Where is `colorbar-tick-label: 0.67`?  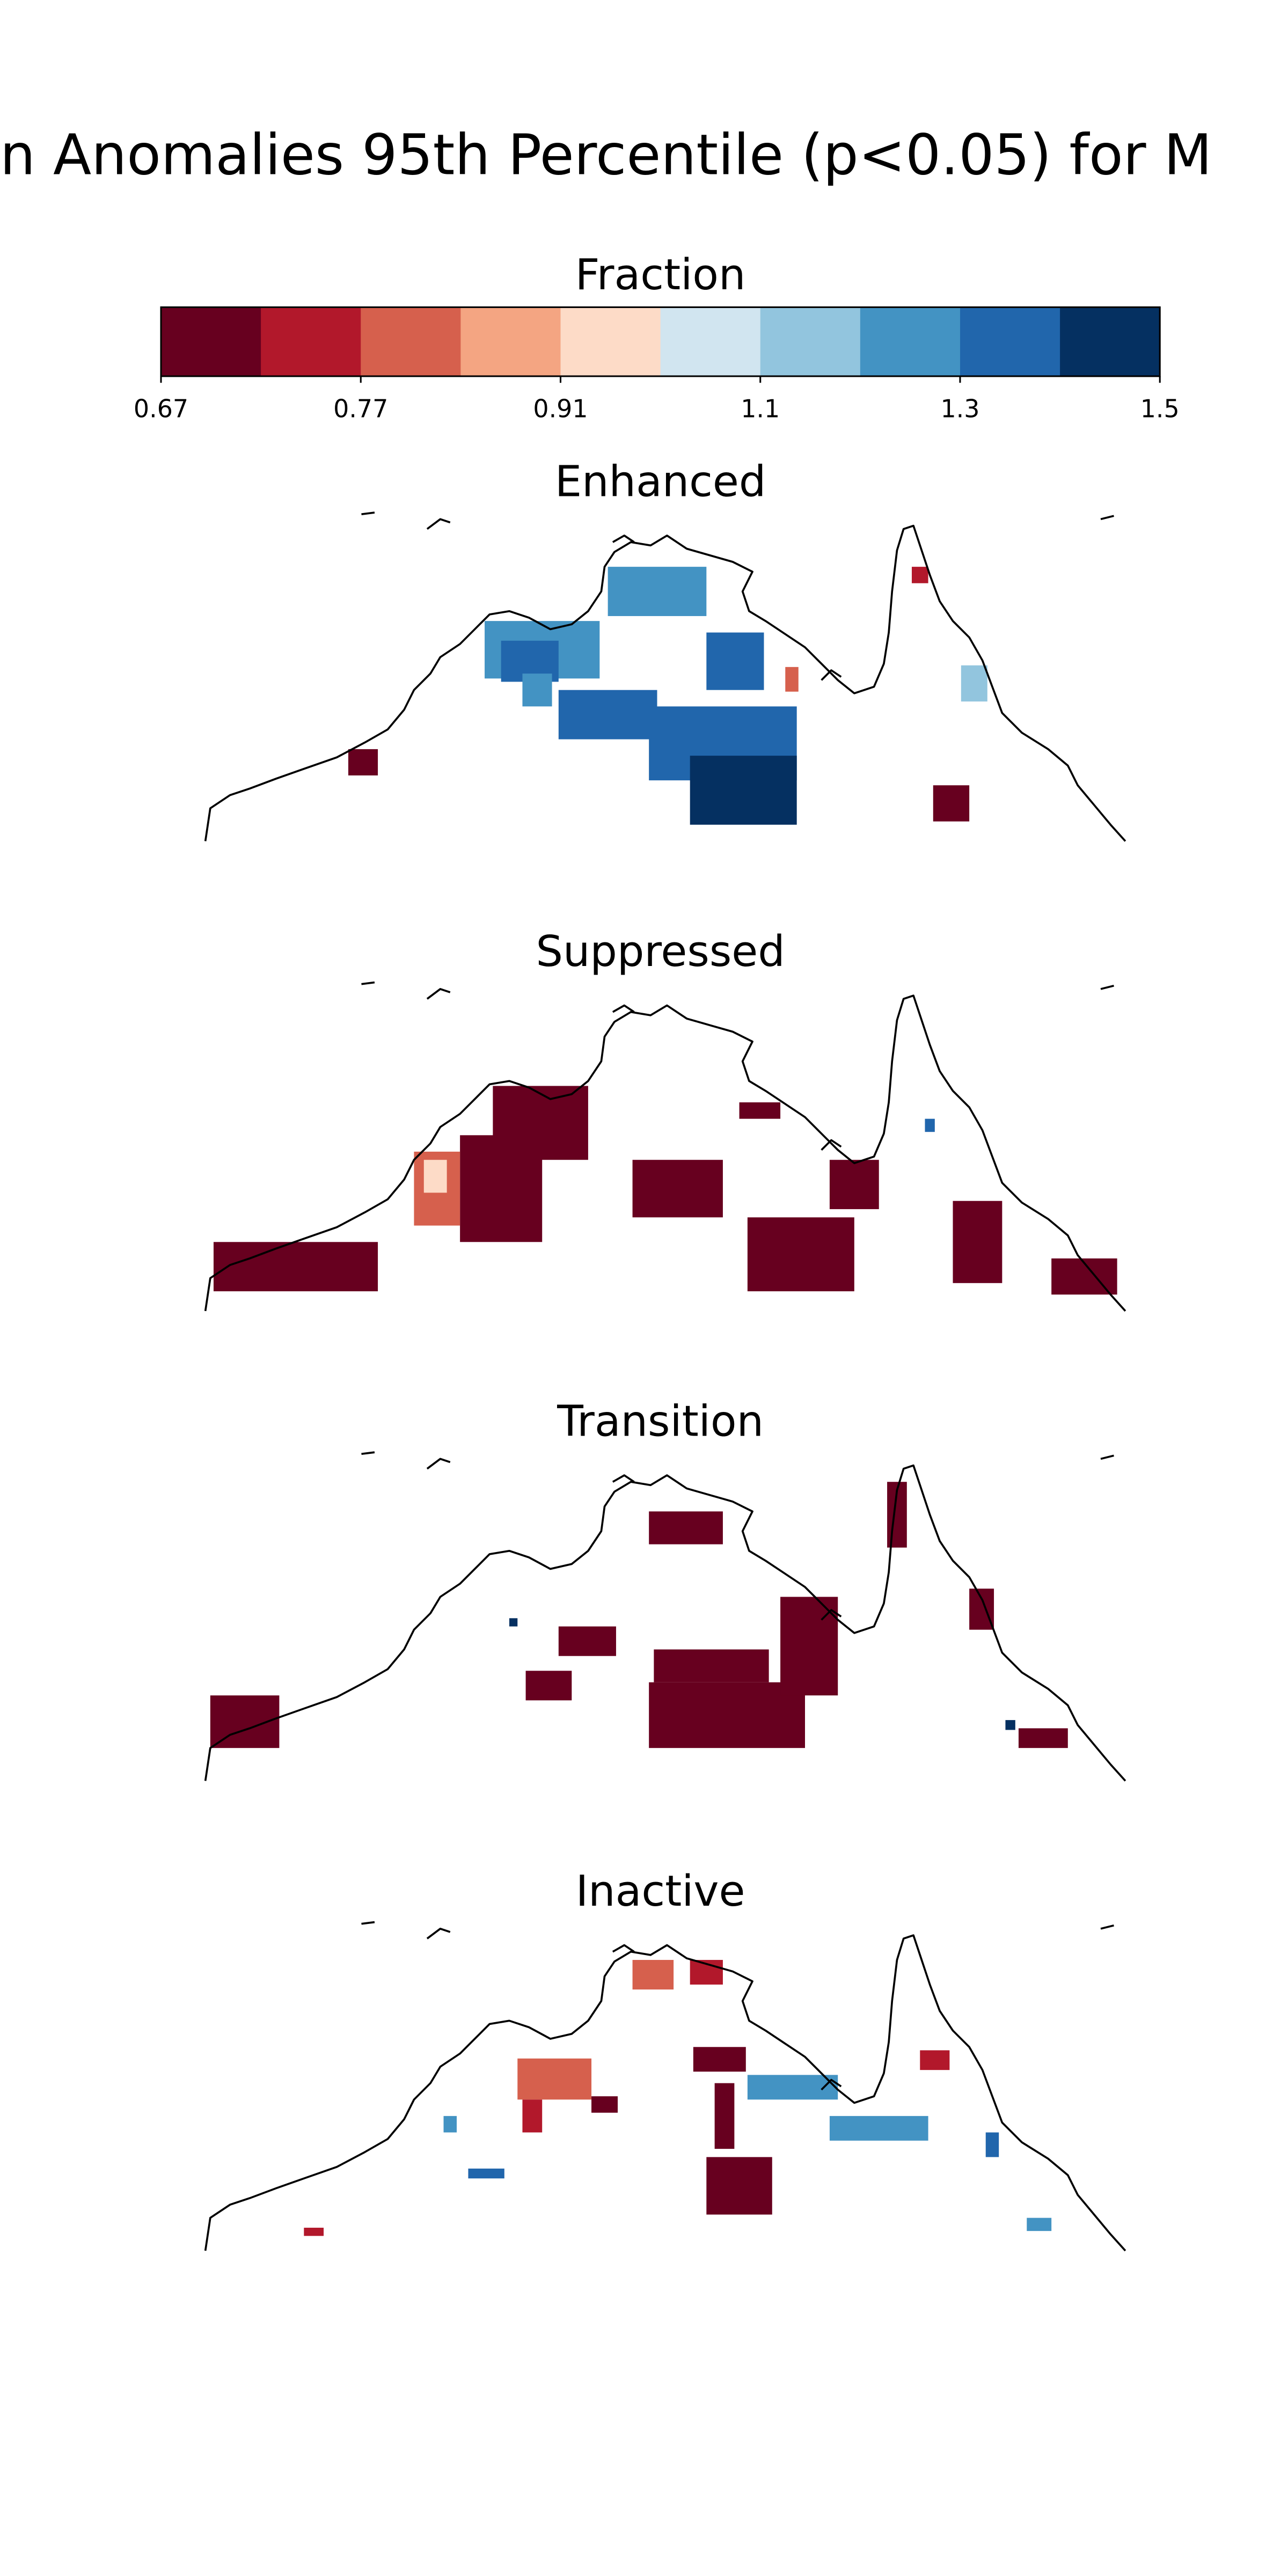
colorbar-tick-label: 0.67 is located at coordinates (161, 408).